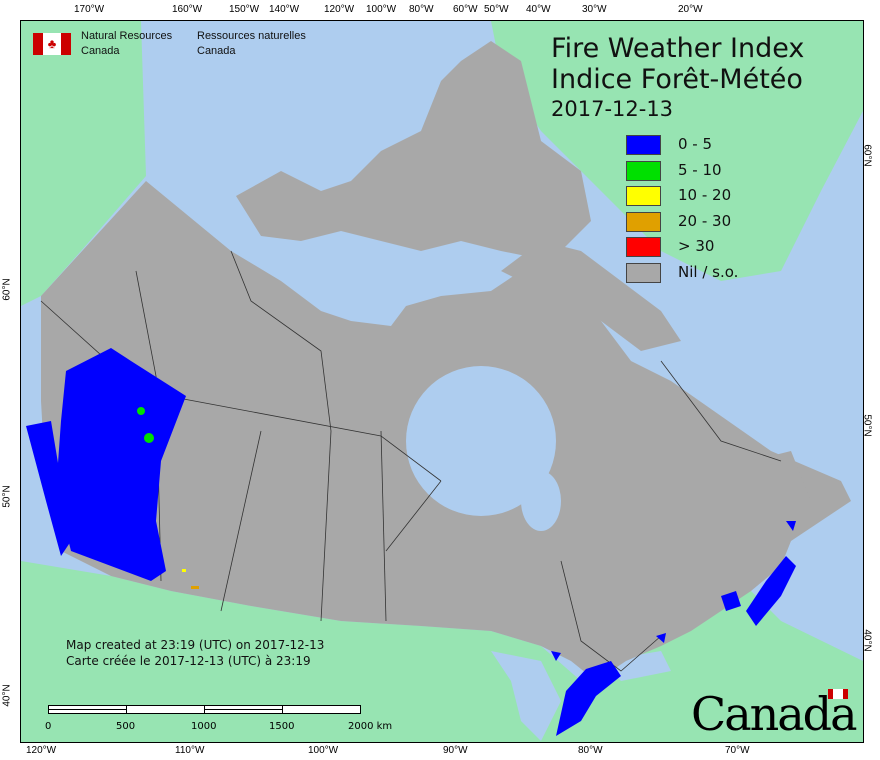  What do you see at coordinates (121, 464) in the screenshot?
I see `fwi-class-0-5-bc` at bounding box center [121, 464].